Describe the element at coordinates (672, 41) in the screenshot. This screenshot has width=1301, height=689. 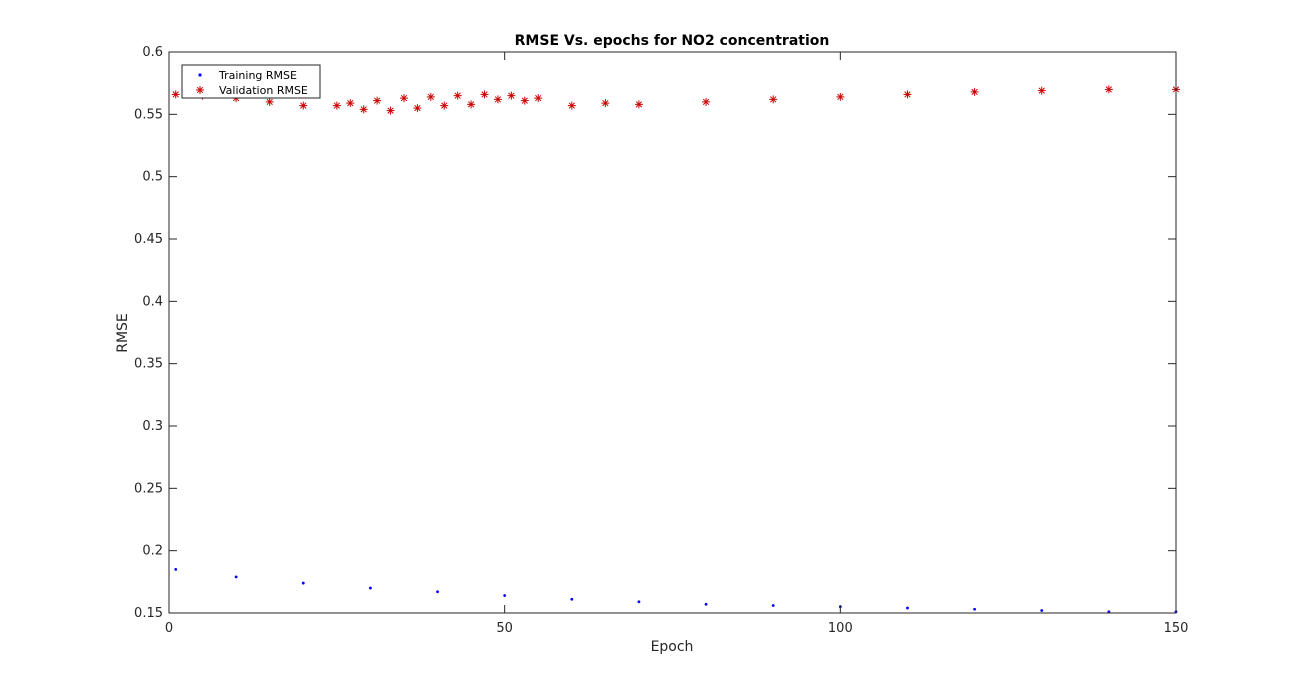
I see `chart-title: RMSE Vs. epochs for NO2 concentration` at that location.